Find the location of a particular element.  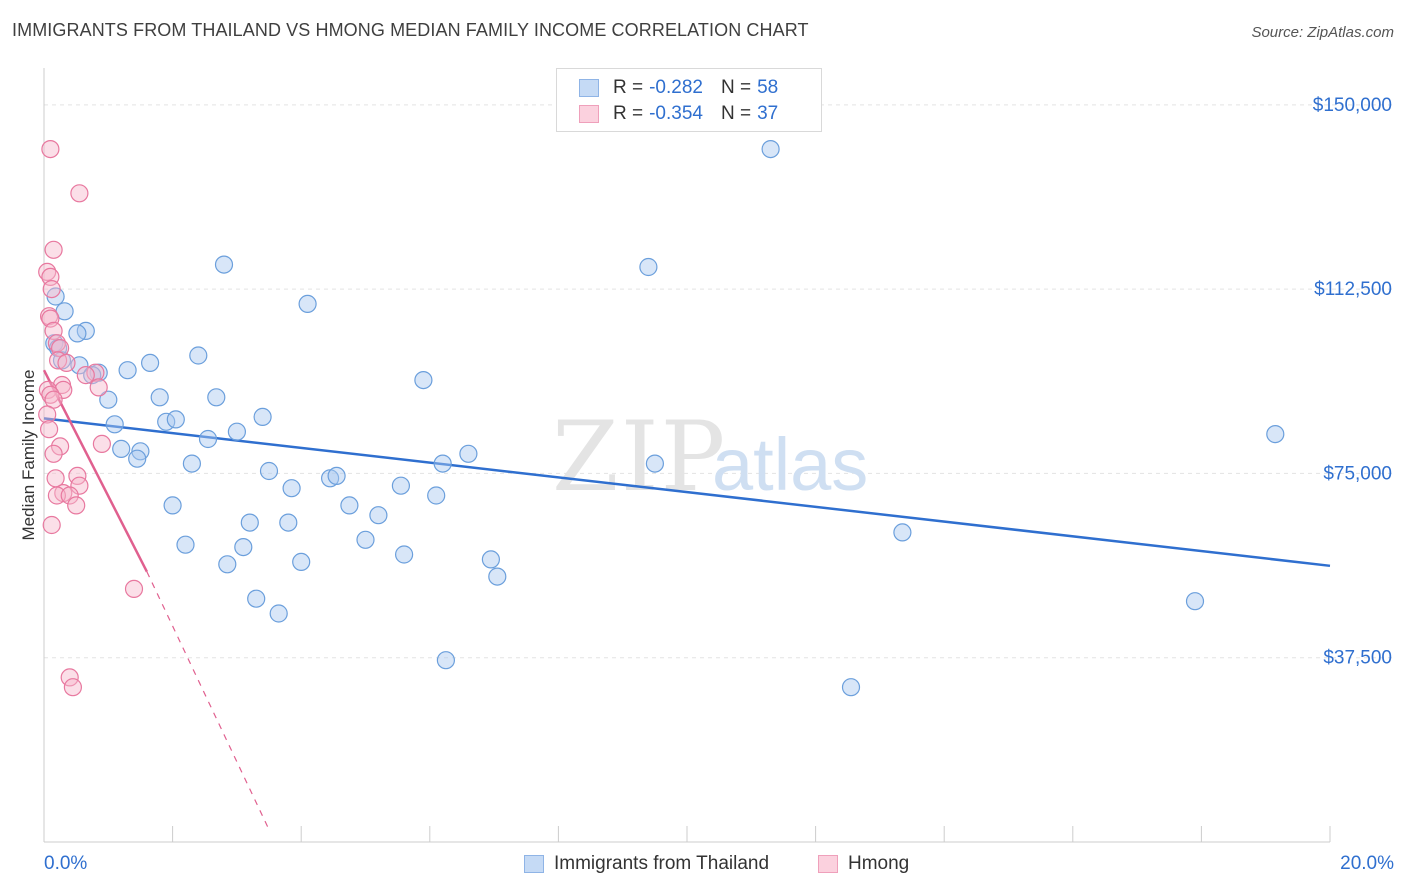

correlation-legend: R = -0.282 N = 58 R = -0.354 N = 37 is located at coordinates (689, 100).